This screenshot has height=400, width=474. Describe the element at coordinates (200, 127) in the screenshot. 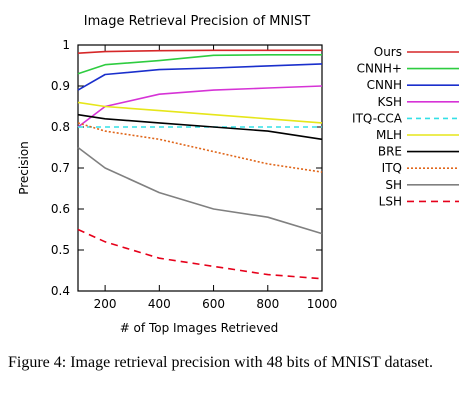

I see `series-line-bre` at that location.